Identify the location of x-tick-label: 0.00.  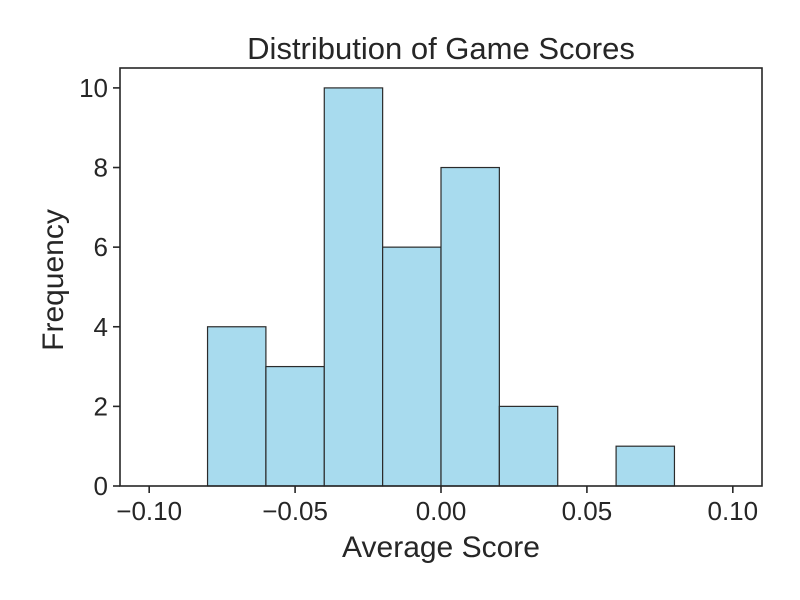
(441, 511).